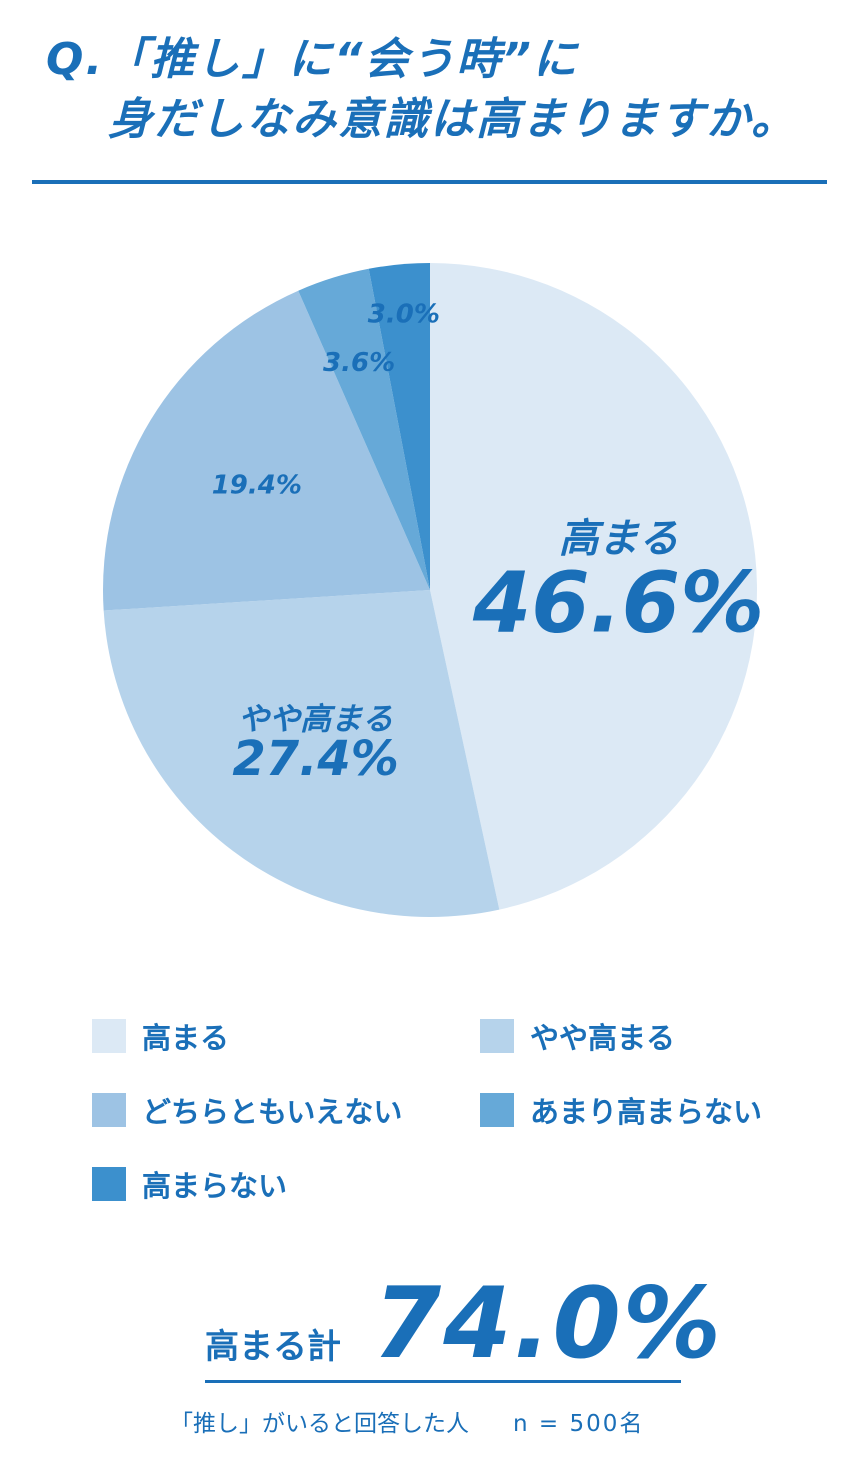 The width and height of the screenshot is (857, 1463). I want to click on legend-label: やや高まる, so click(603, 1038).